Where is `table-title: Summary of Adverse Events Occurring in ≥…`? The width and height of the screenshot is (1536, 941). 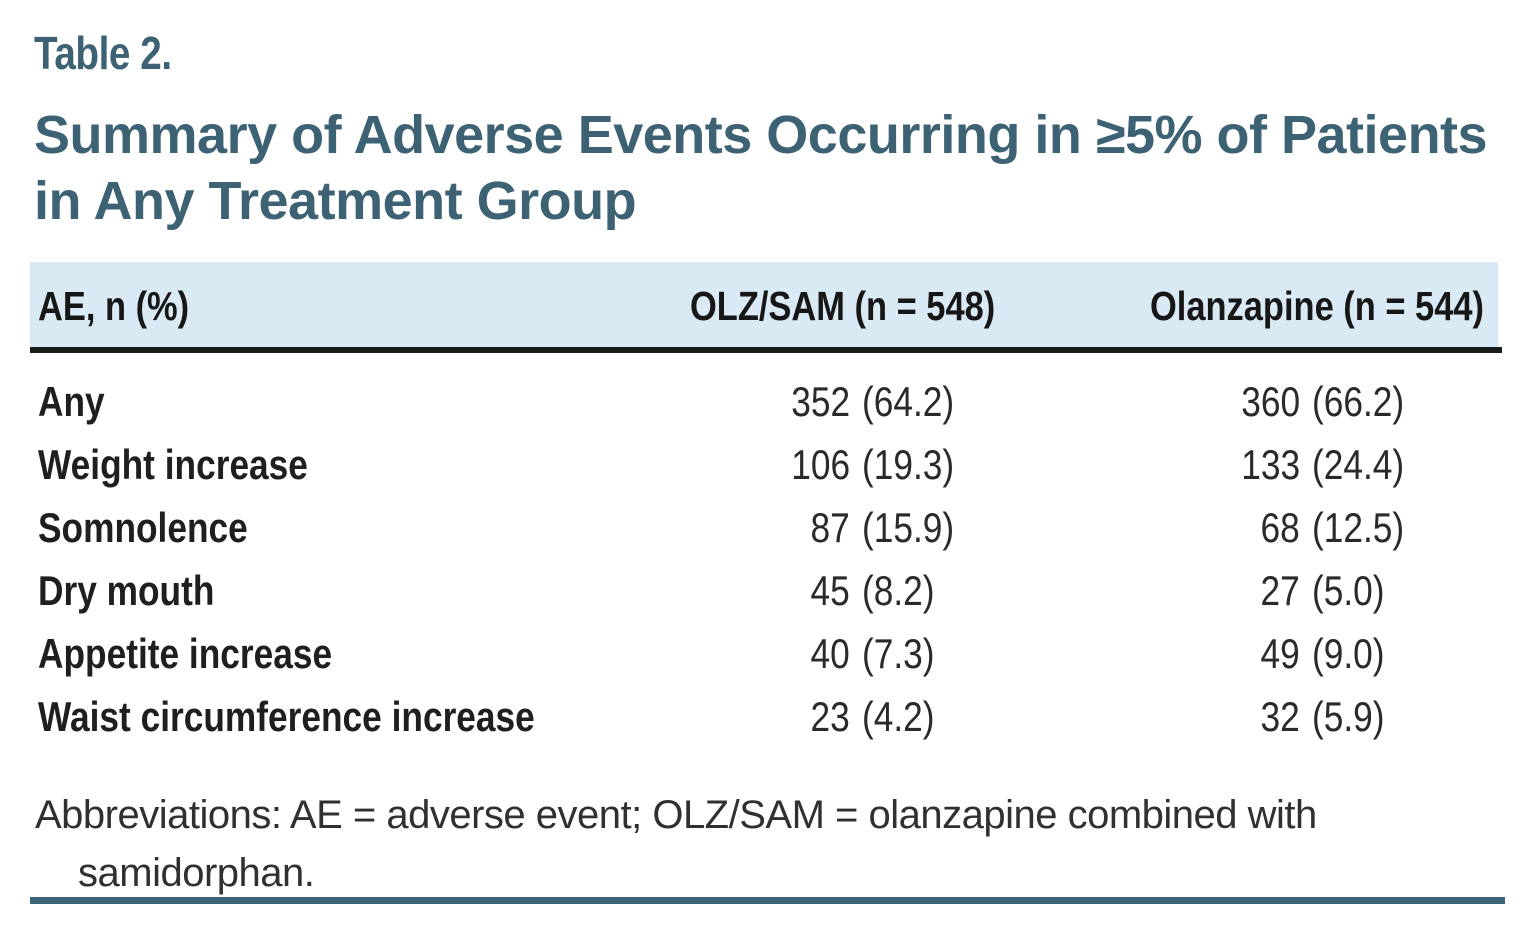 table-title: Summary of Adverse Events Occurring in ≥… is located at coordinates (761, 168).